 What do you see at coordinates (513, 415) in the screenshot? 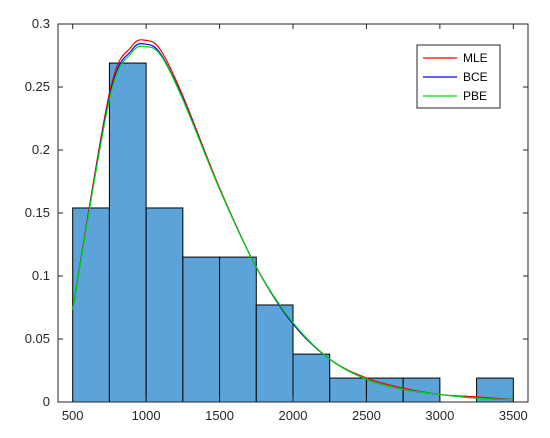
I see `x-tick-label: 3500` at bounding box center [513, 415].